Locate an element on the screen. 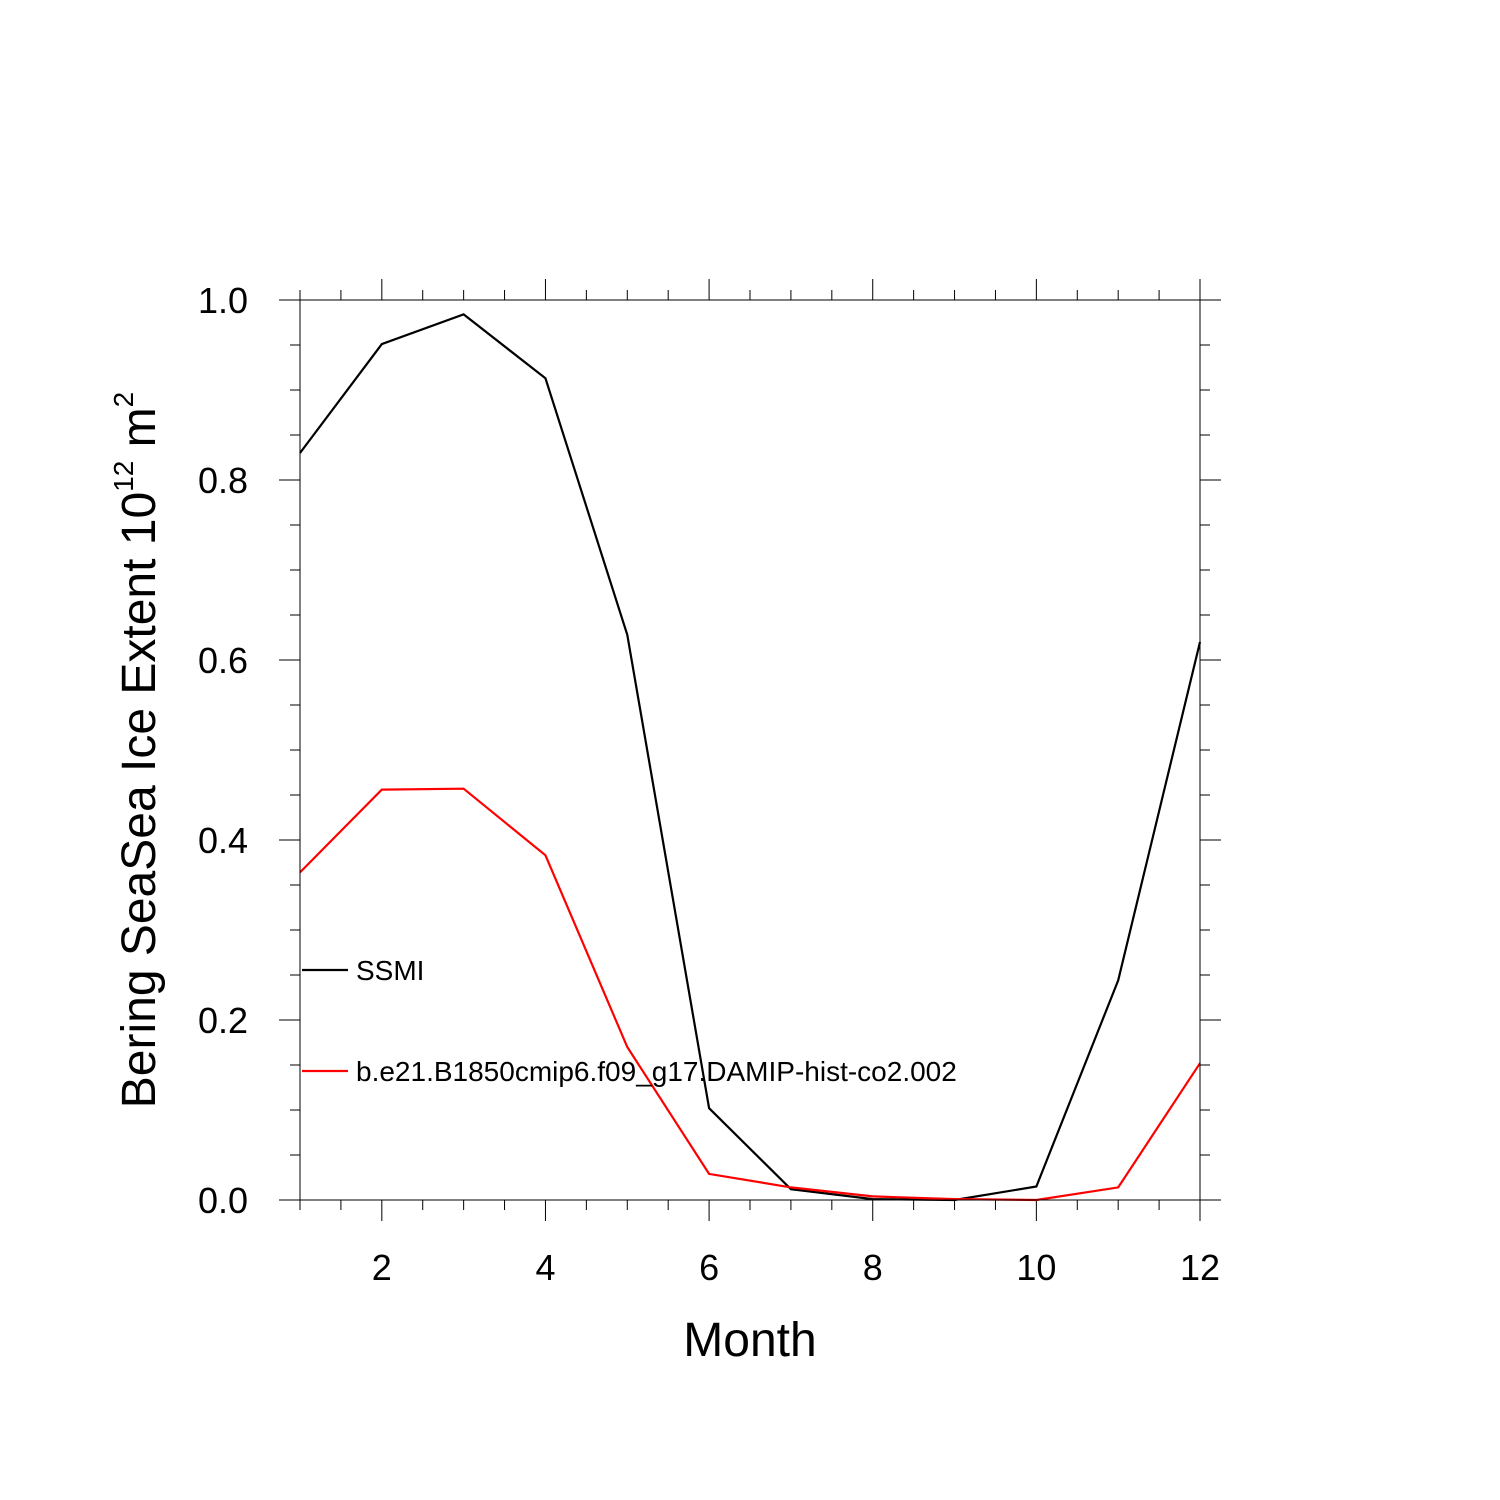 This screenshot has width=1500, height=1500. y-axis-title-exponent: 12 is located at coordinates (123, 476).